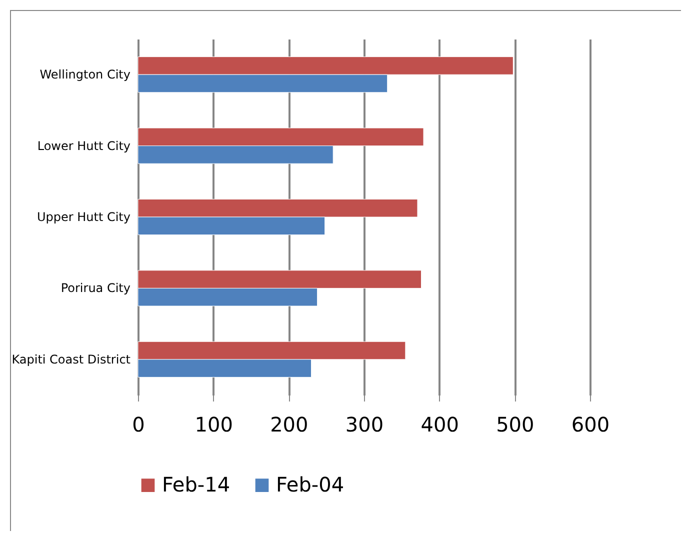  What do you see at coordinates (71, 359) in the screenshot?
I see `y-tick-label: Kapiti Coast District` at bounding box center [71, 359].